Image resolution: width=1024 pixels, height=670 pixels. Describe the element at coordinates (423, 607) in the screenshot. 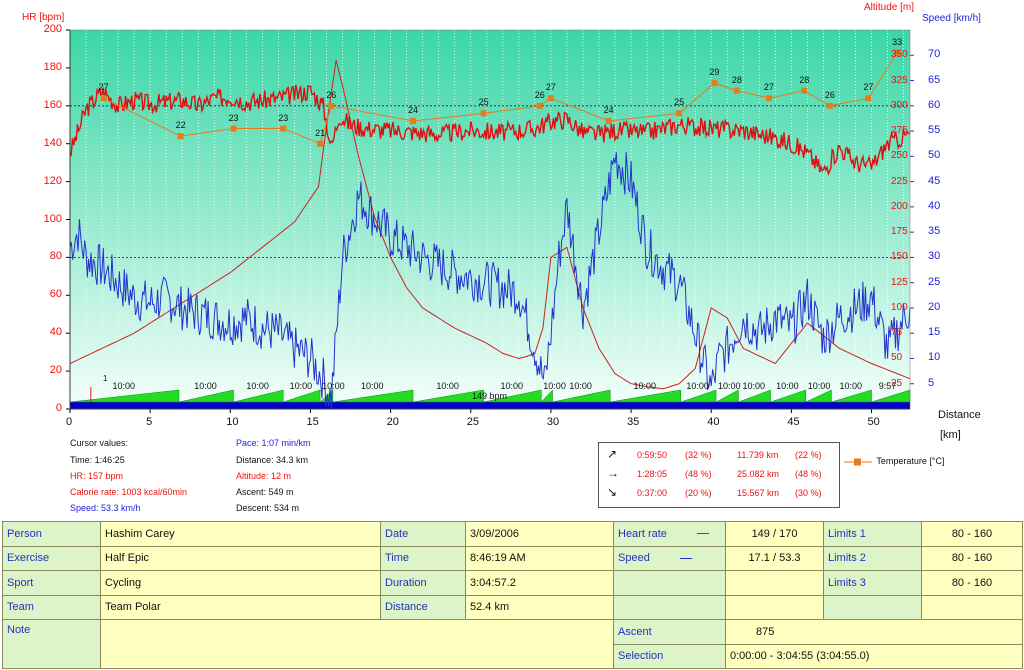

I see `distance-label: Distance` at that location.